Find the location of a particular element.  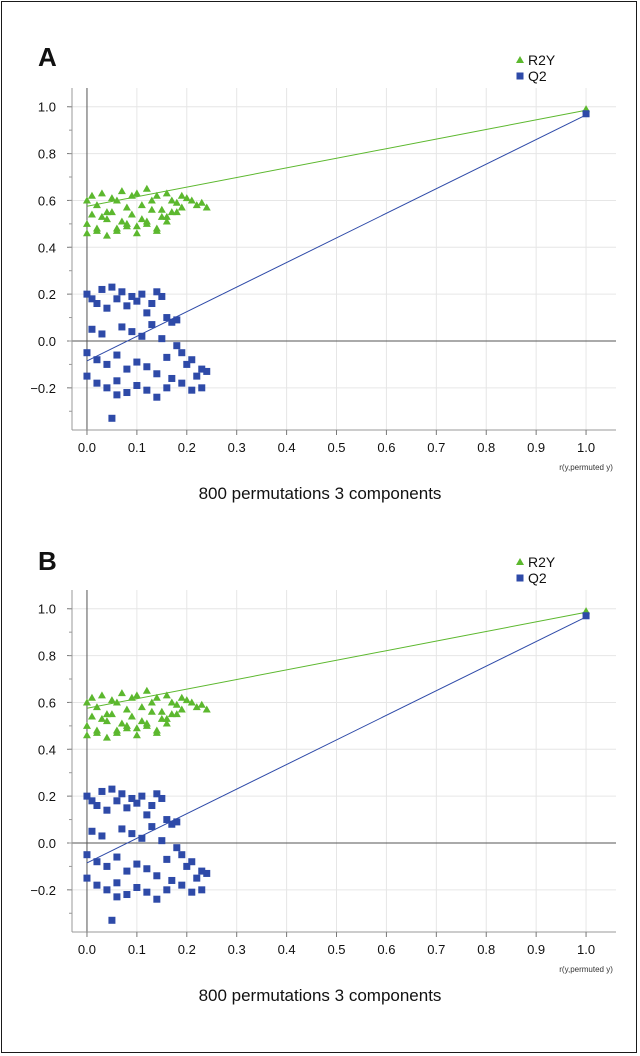

panel-letter: A is located at coordinates (47, 57).